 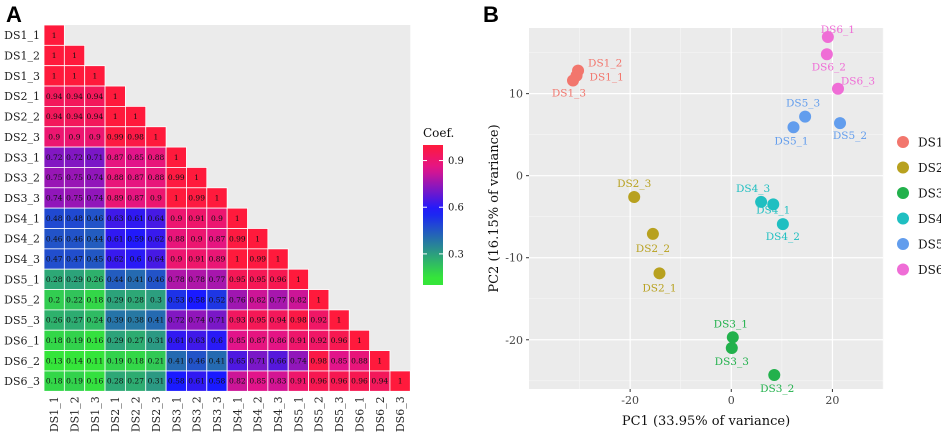 I want to click on scatter-point-label: DS4_2, so click(x=783, y=237).